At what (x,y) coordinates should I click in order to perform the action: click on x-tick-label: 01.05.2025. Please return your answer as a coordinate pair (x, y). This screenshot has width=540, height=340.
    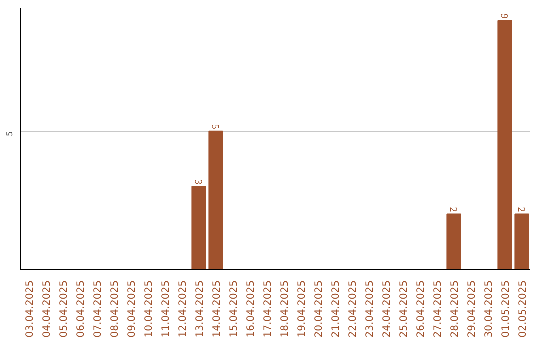
    Looking at the image, I should click on (506, 309).